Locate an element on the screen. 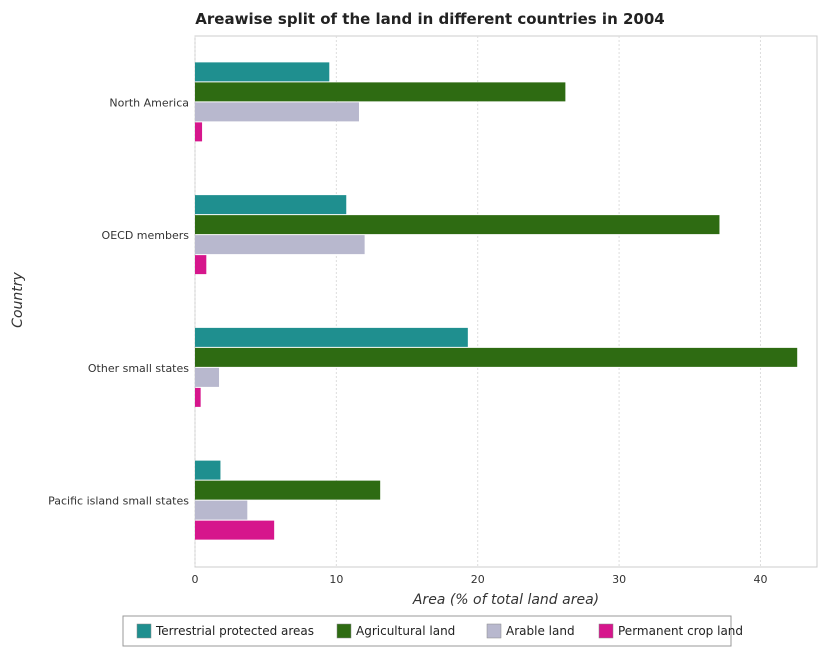 Image resolution: width=823 pixels, height=650 pixels. legend-label: Terrestrial protected areas is located at coordinates (234, 631).